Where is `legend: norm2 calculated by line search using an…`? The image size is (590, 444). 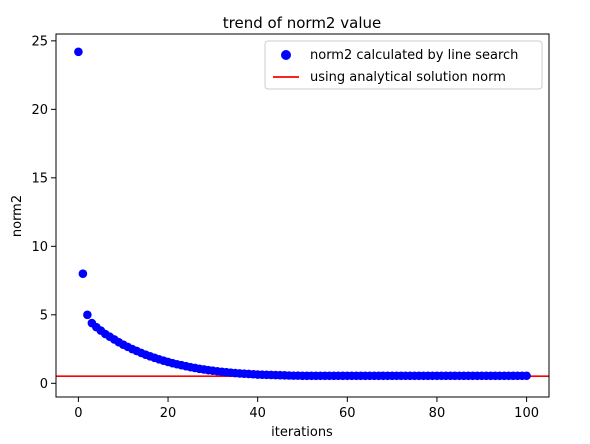
legend: norm2 calculated by line search using an… is located at coordinates (403, 65).